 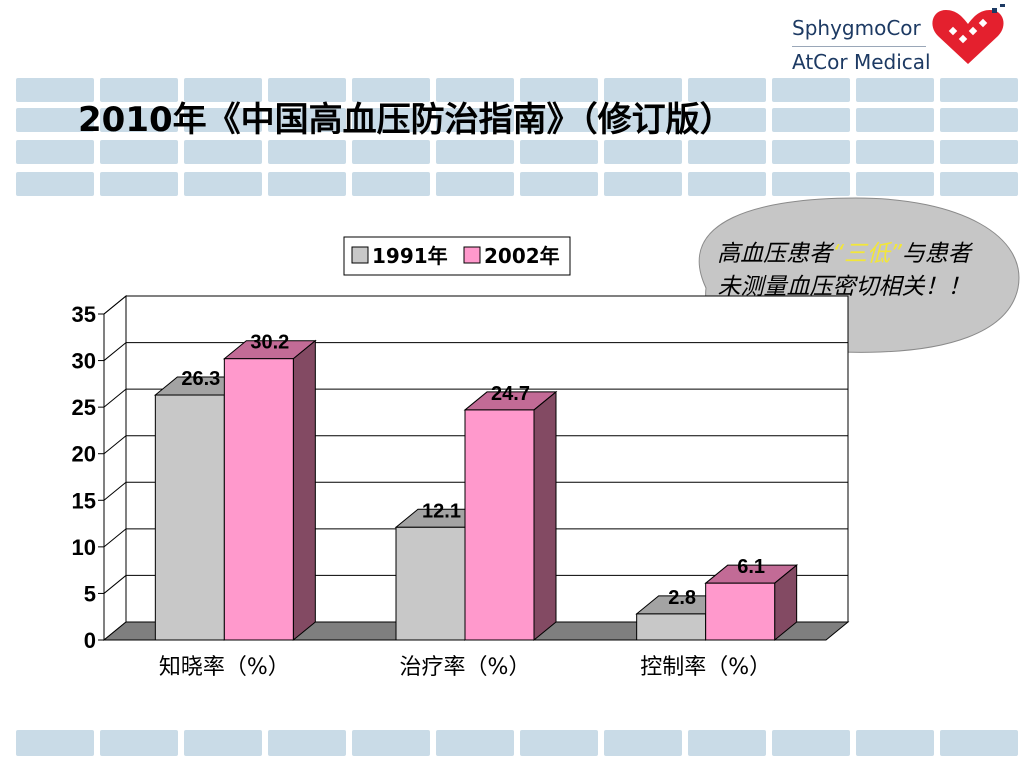 What do you see at coordinates (859, 46) in the screenshot?
I see `logo-divider` at bounding box center [859, 46].